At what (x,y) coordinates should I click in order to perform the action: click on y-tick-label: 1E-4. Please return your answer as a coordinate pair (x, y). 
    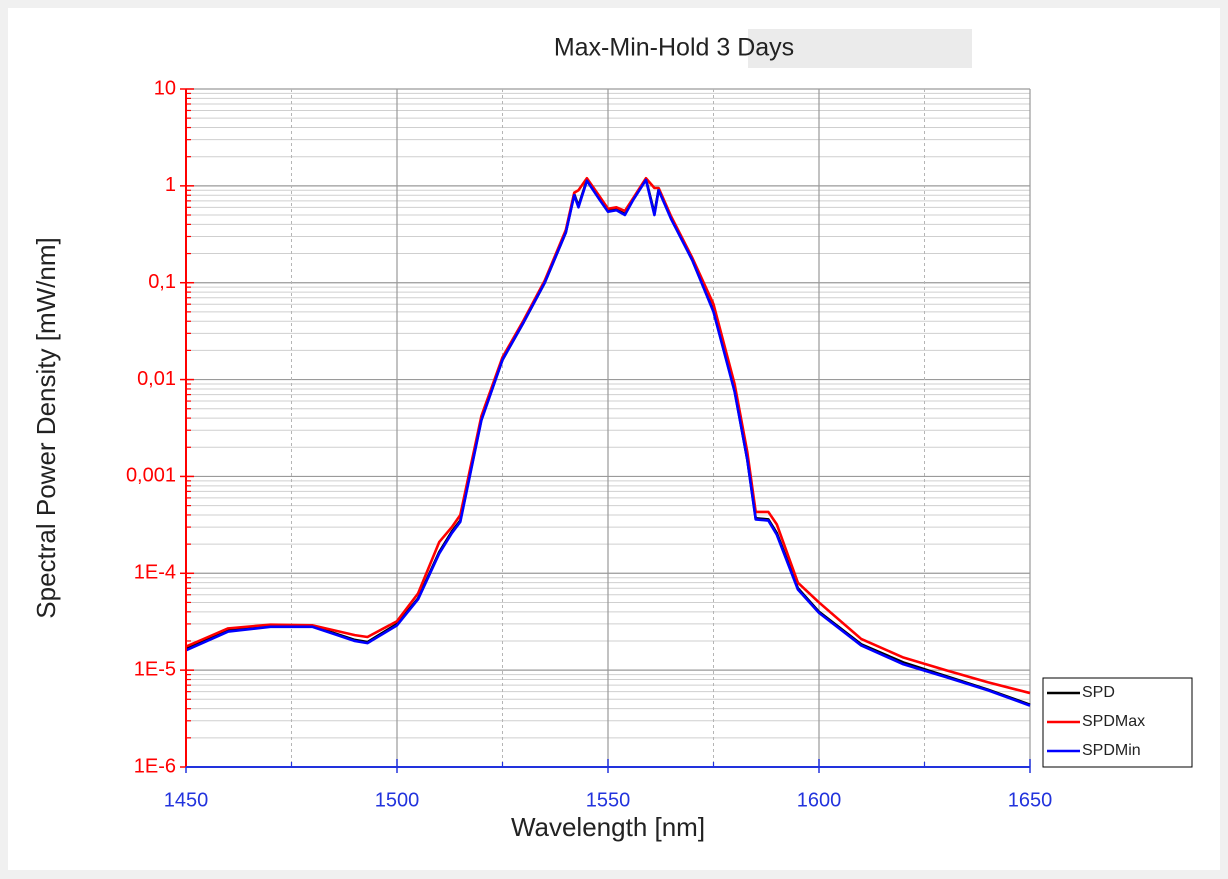
    Looking at the image, I should click on (155, 573).